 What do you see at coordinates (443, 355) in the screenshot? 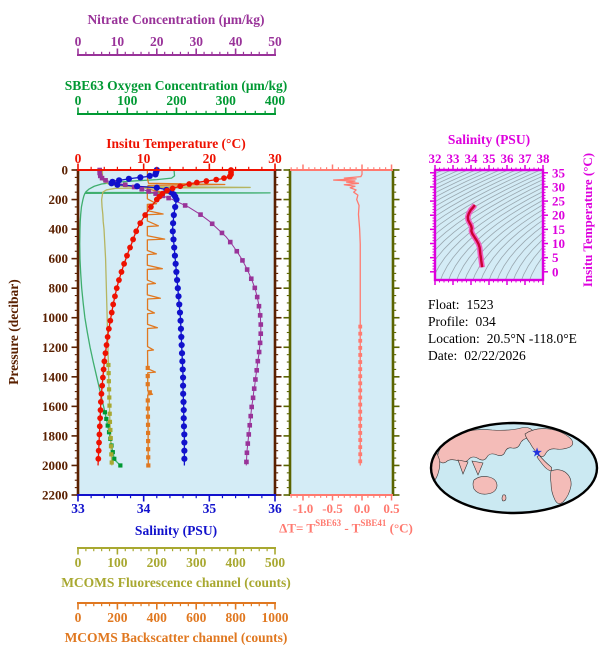
I see `date-label: Date:` at bounding box center [443, 355].